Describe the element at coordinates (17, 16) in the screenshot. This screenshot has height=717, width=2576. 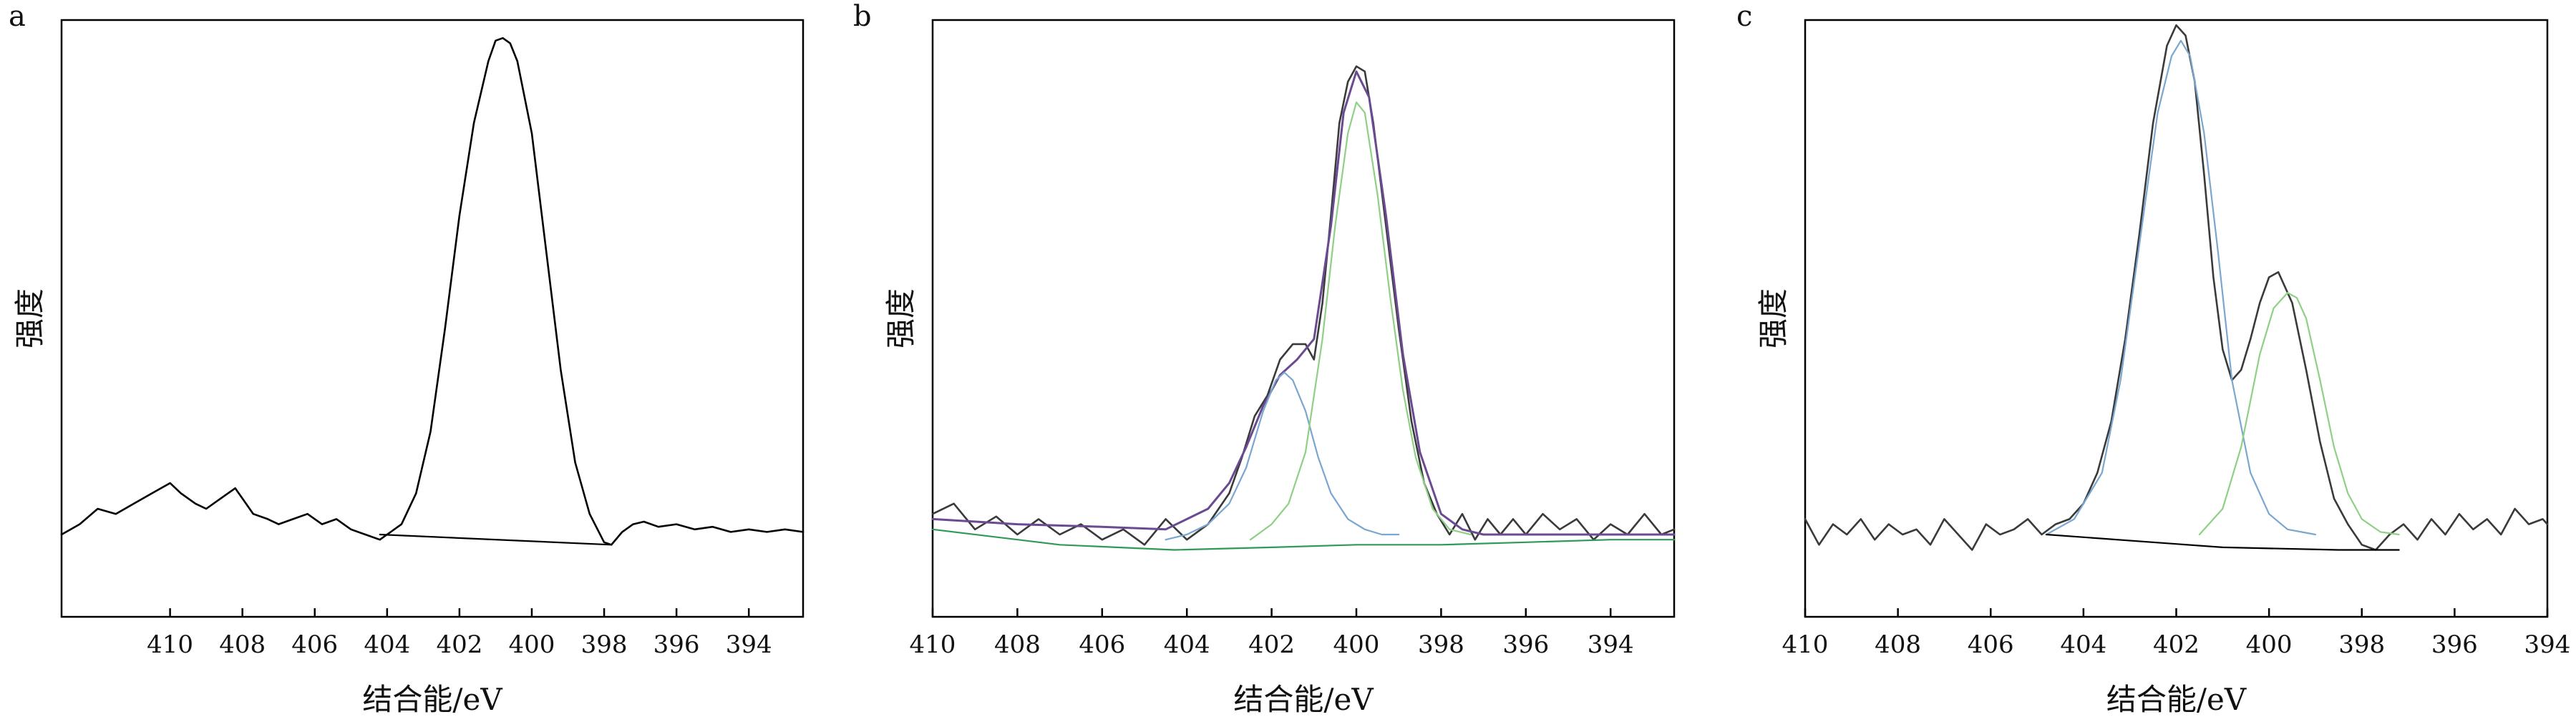
I see `panel-label: a` at that location.